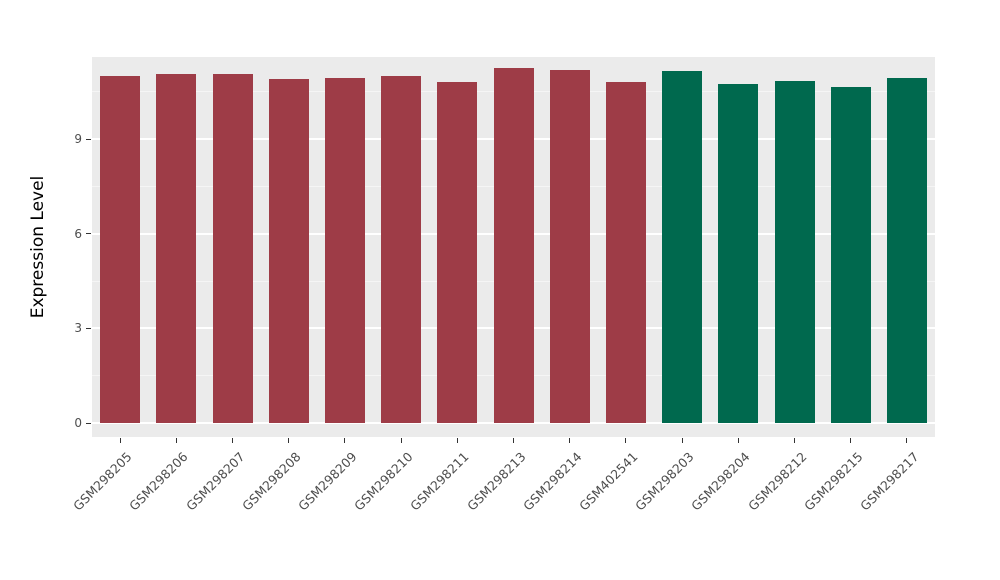 Image resolution: width=1000 pixels, height=580 pixels. Describe the element at coordinates (626, 252) in the screenshot. I see `bar-GSM402541` at that location.